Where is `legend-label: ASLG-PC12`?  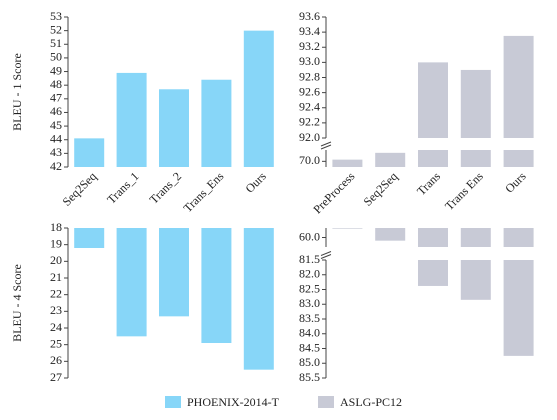
legend-label: ASLG-PC12 is located at coordinates (371, 402).